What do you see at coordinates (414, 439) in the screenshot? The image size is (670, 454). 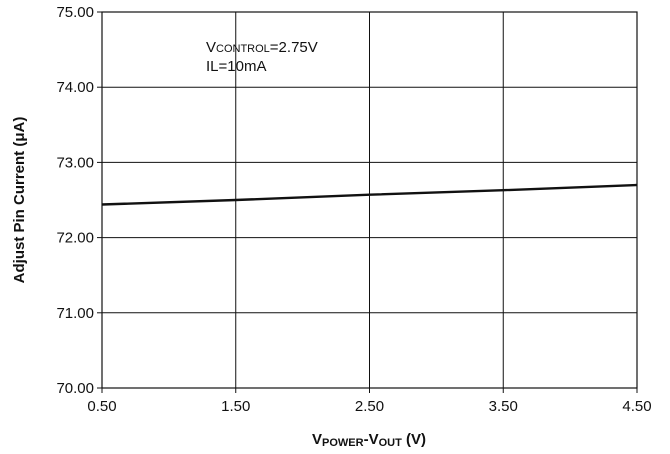 I see `x-axis-title-unit: (V)` at bounding box center [414, 439].